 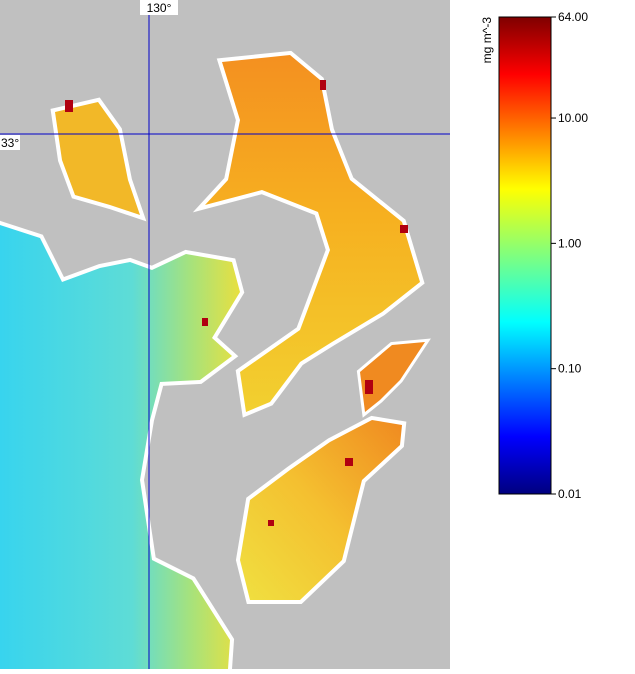 What do you see at coordinates (570, 494) in the screenshot?
I see `colorbar-tick-label: 0.01` at bounding box center [570, 494].